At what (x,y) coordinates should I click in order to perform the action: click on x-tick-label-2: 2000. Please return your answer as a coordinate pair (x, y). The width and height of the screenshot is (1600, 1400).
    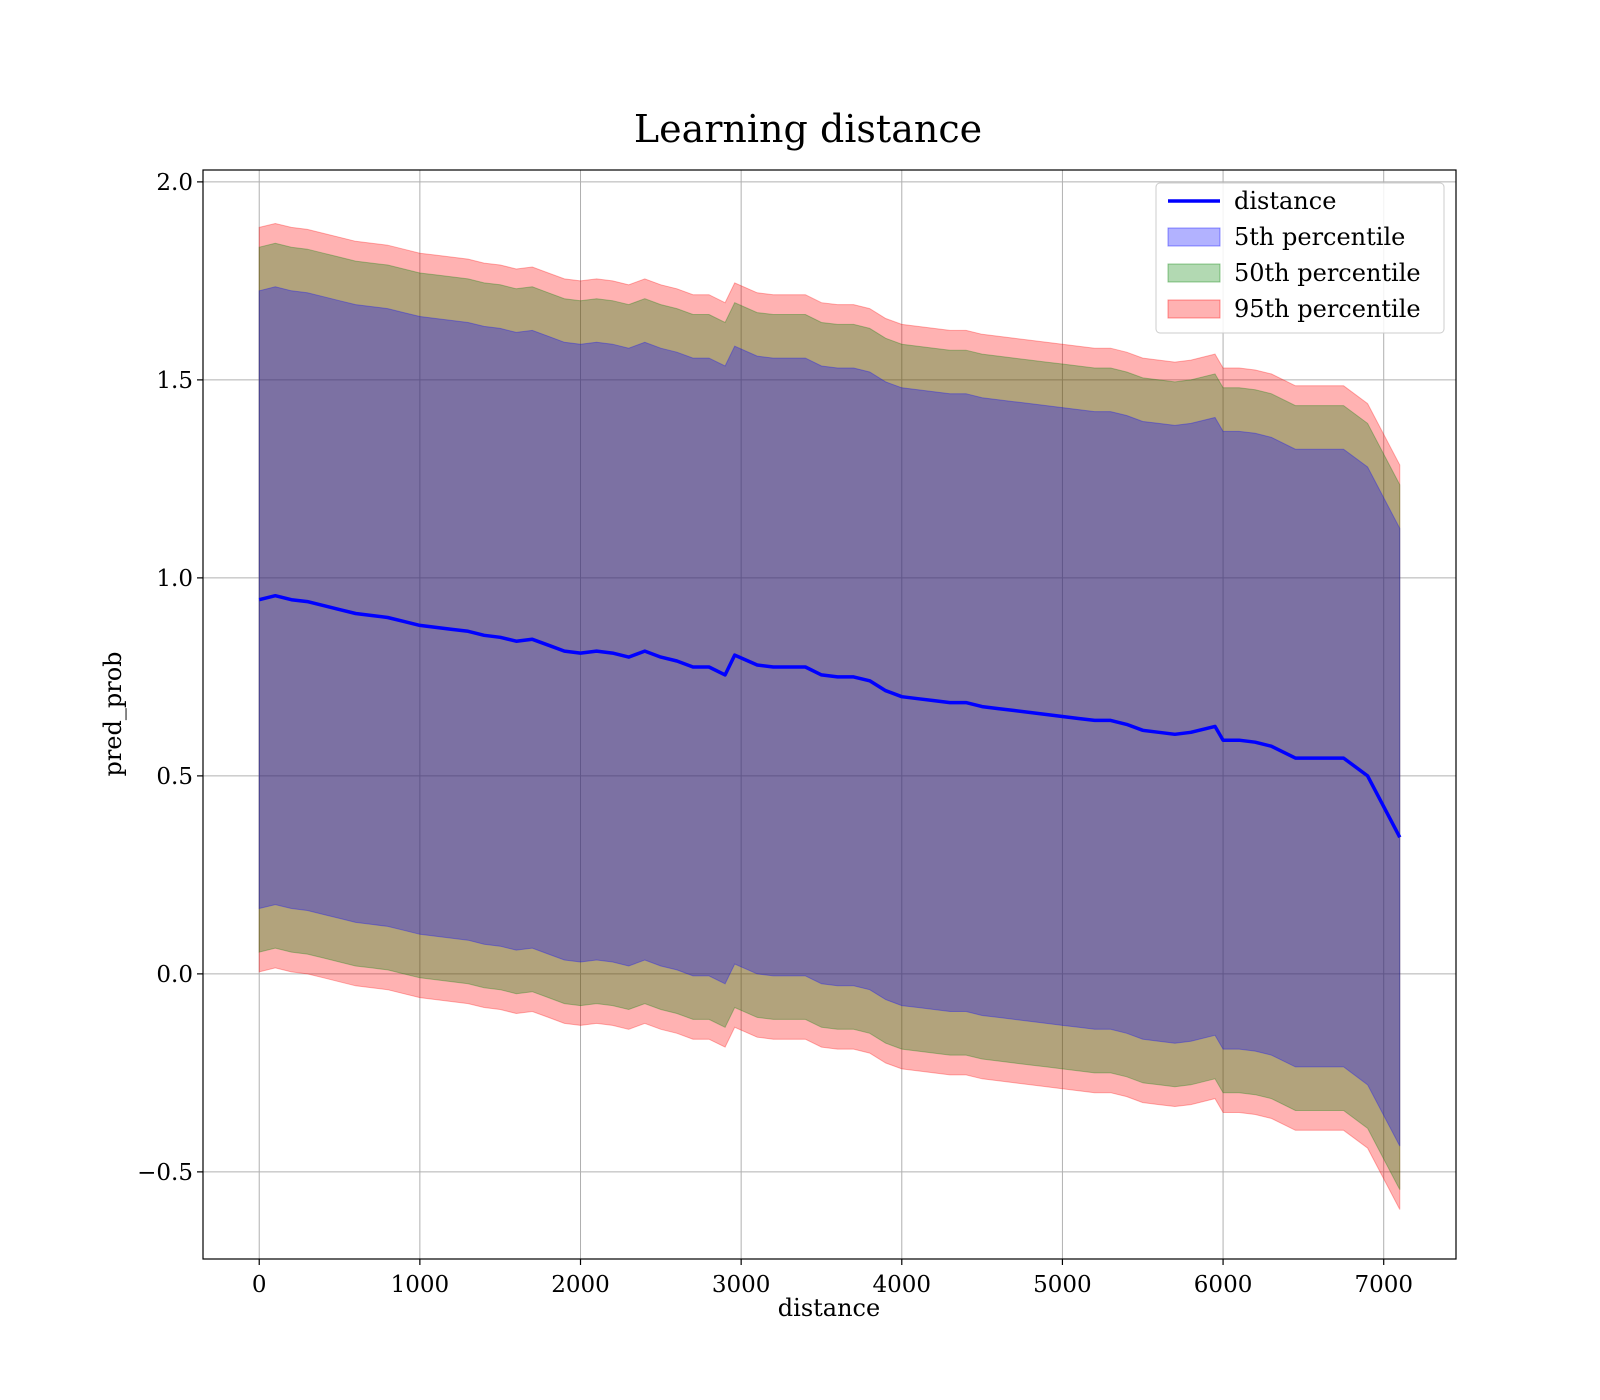
    Looking at the image, I should click on (580, 1285).